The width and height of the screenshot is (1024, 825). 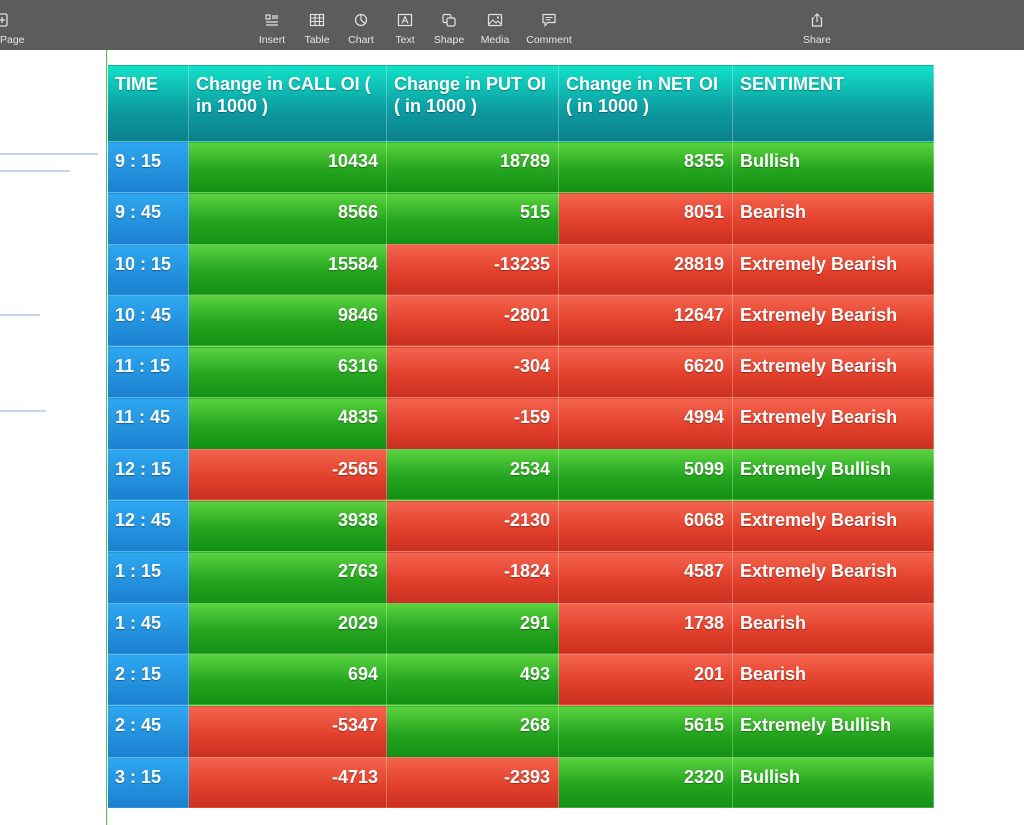 I want to click on table-row: 1 : 15 2763 -1824 4587 Extremely Bearish, so click(x=520, y=577).